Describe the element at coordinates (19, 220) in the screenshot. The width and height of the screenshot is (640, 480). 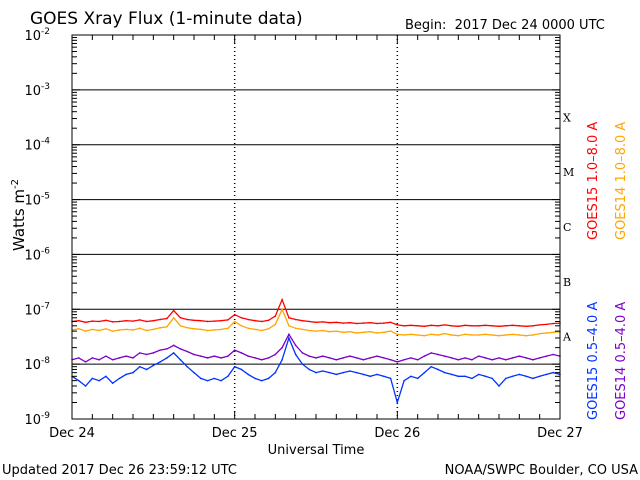
I see `y-axis-label-text: Watts m` at that location.